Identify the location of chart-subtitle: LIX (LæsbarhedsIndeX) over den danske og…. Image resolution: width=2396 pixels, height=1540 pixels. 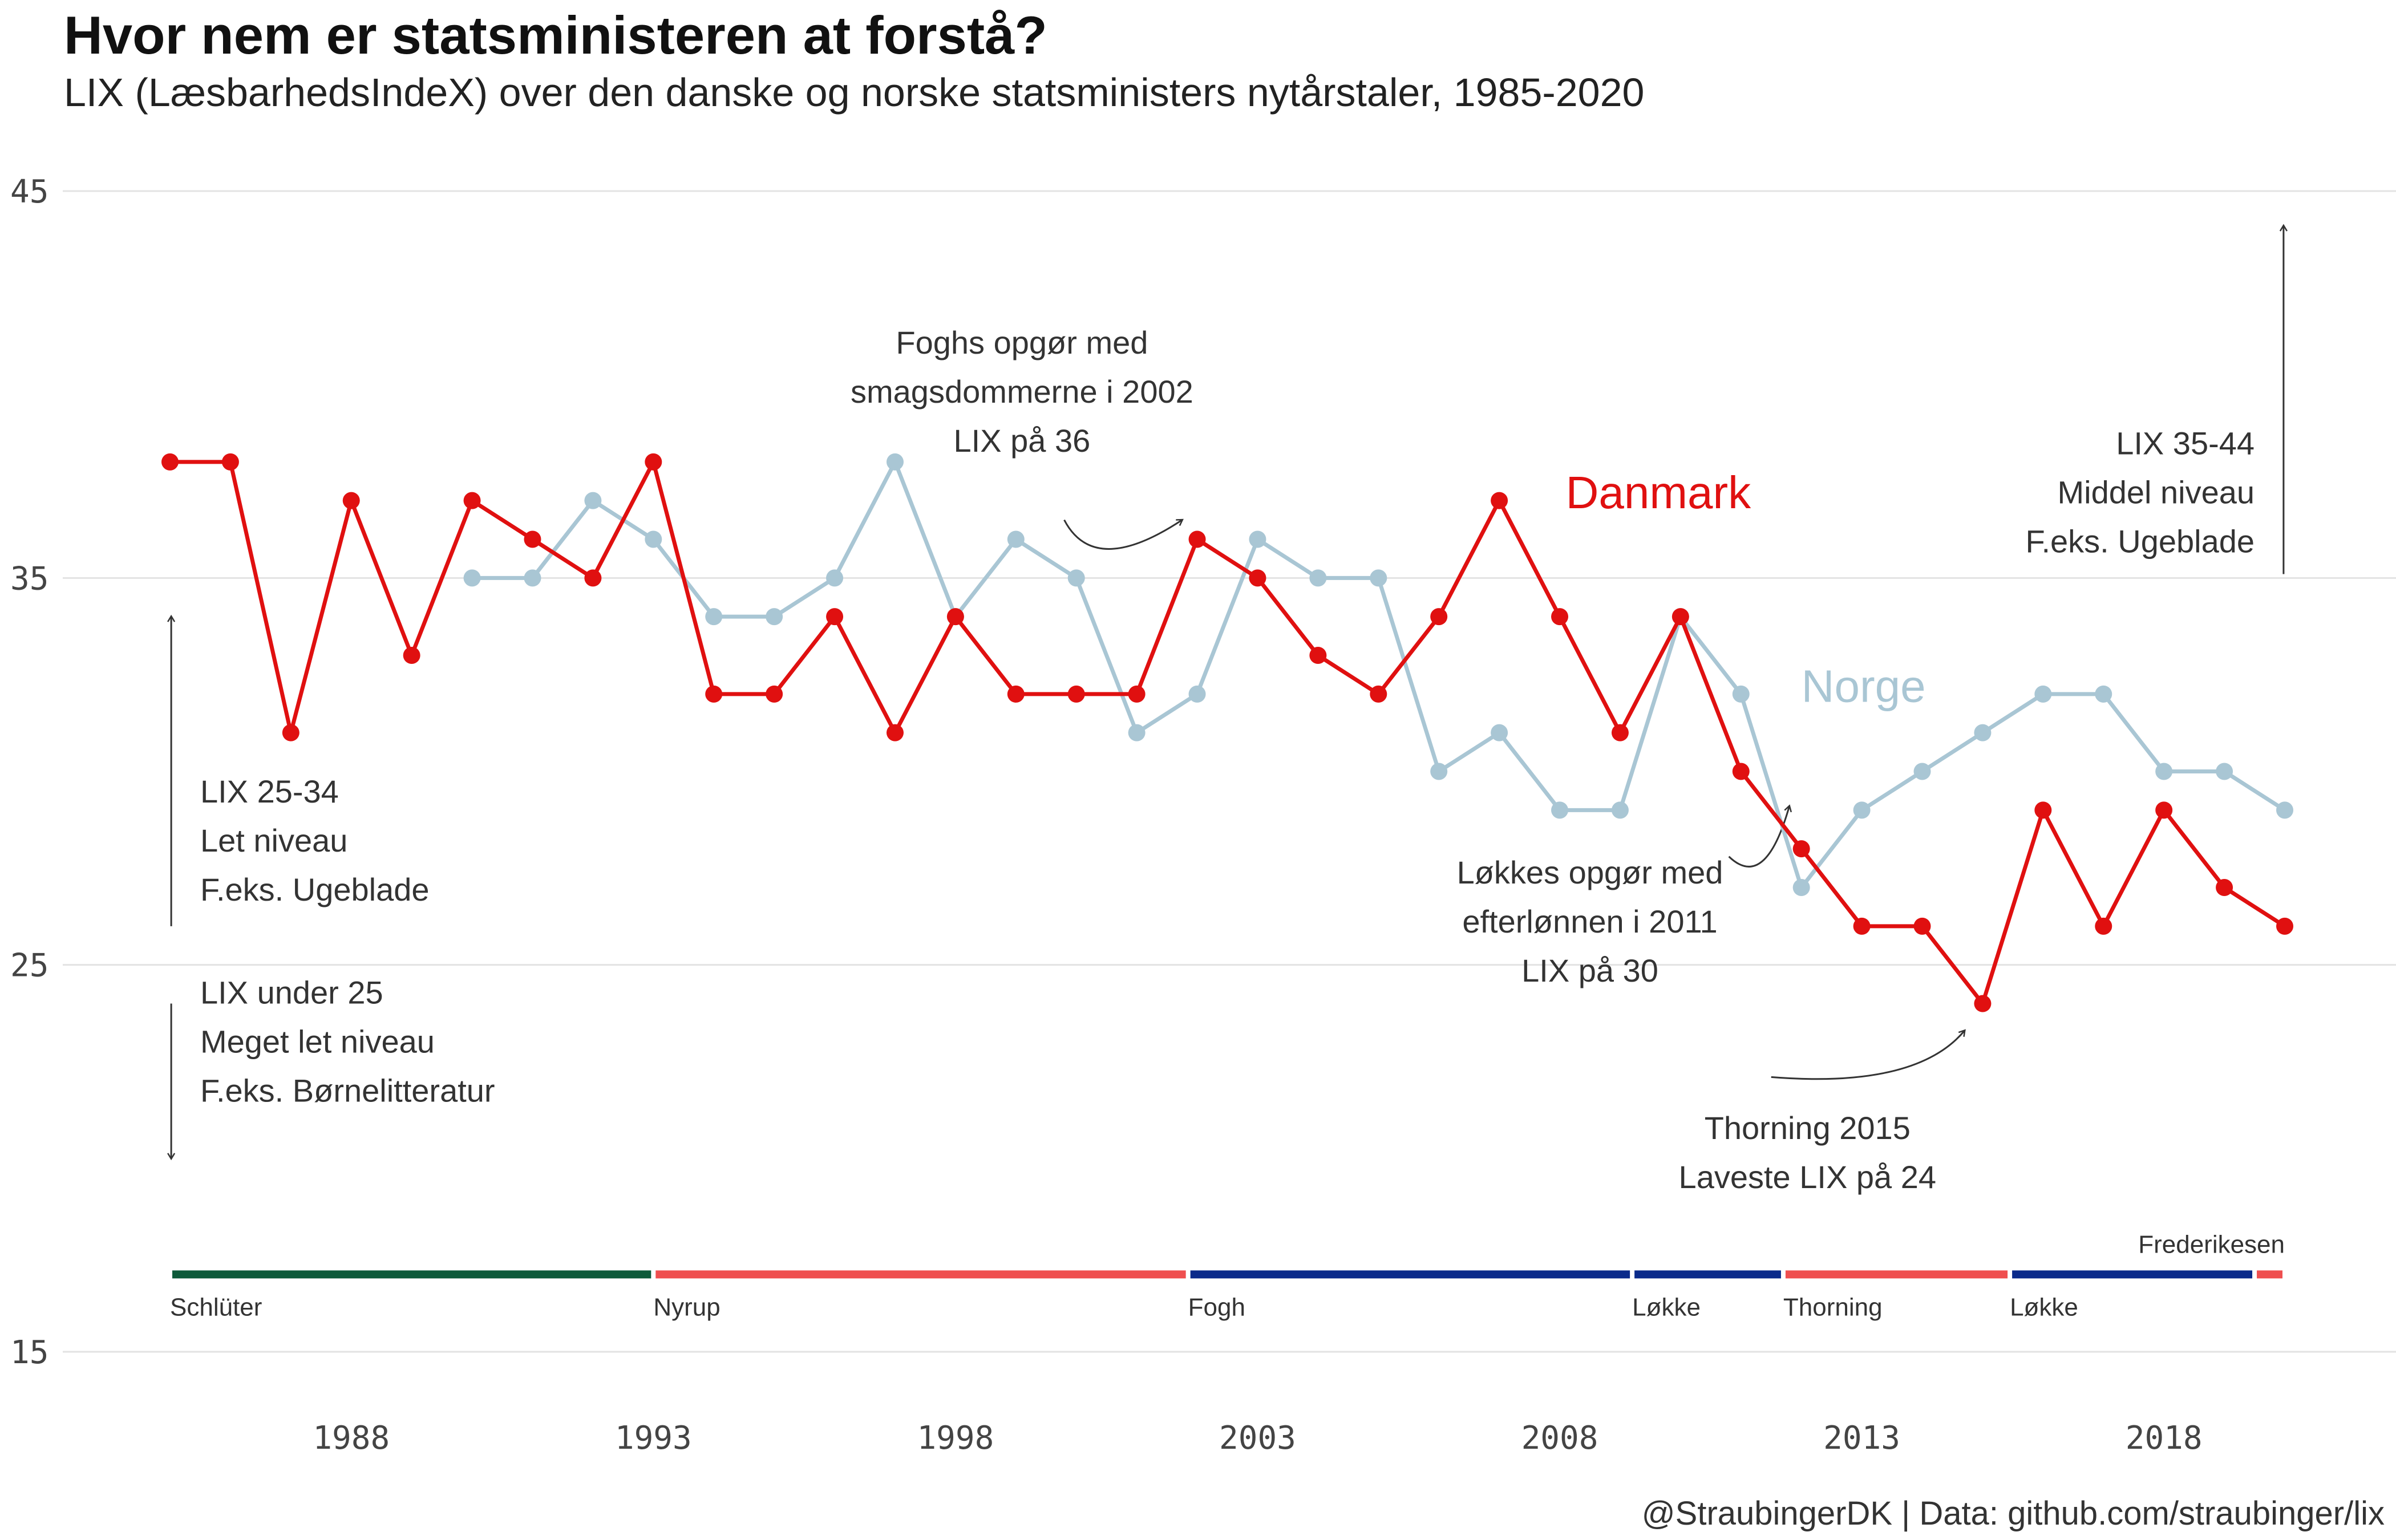
(854, 92).